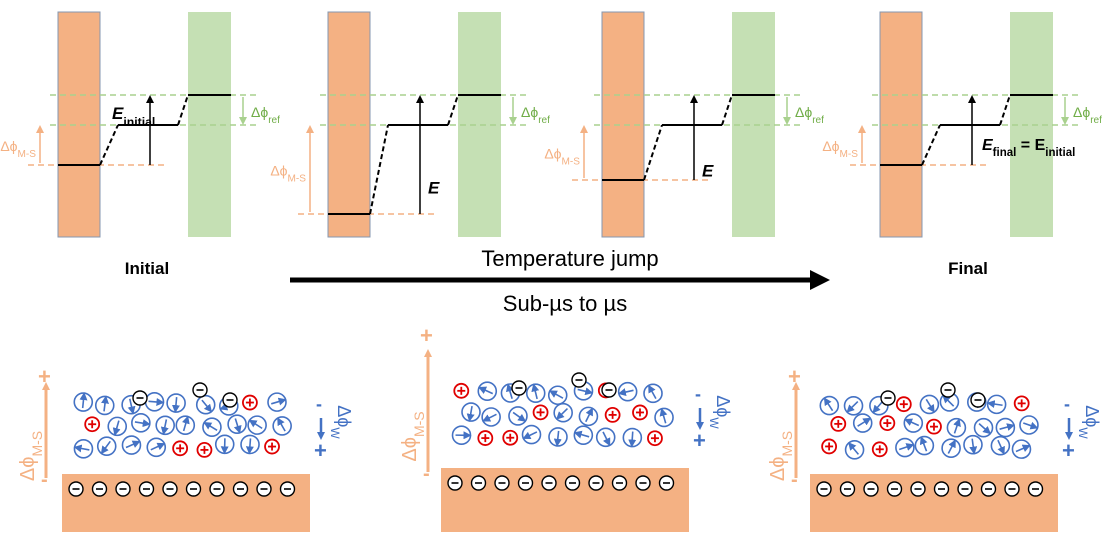 Image resolution: width=1109 pixels, height=533 pixels. Describe the element at coordinates (820, 280) in the screenshot. I see `right-arrow-icon` at that location.